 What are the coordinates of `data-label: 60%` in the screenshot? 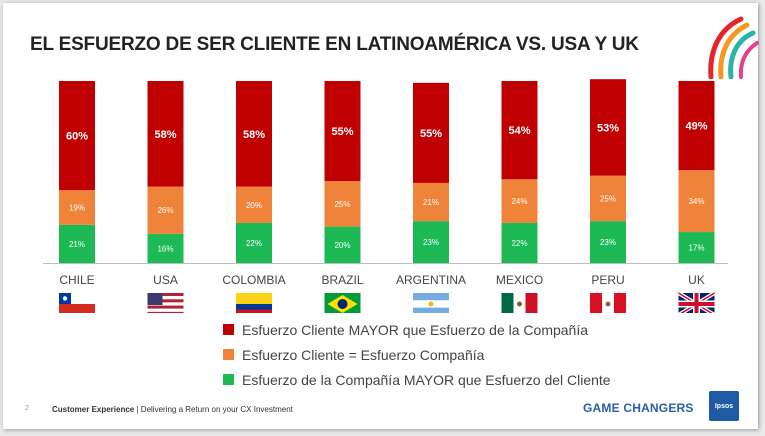 It's located at (77, 137).